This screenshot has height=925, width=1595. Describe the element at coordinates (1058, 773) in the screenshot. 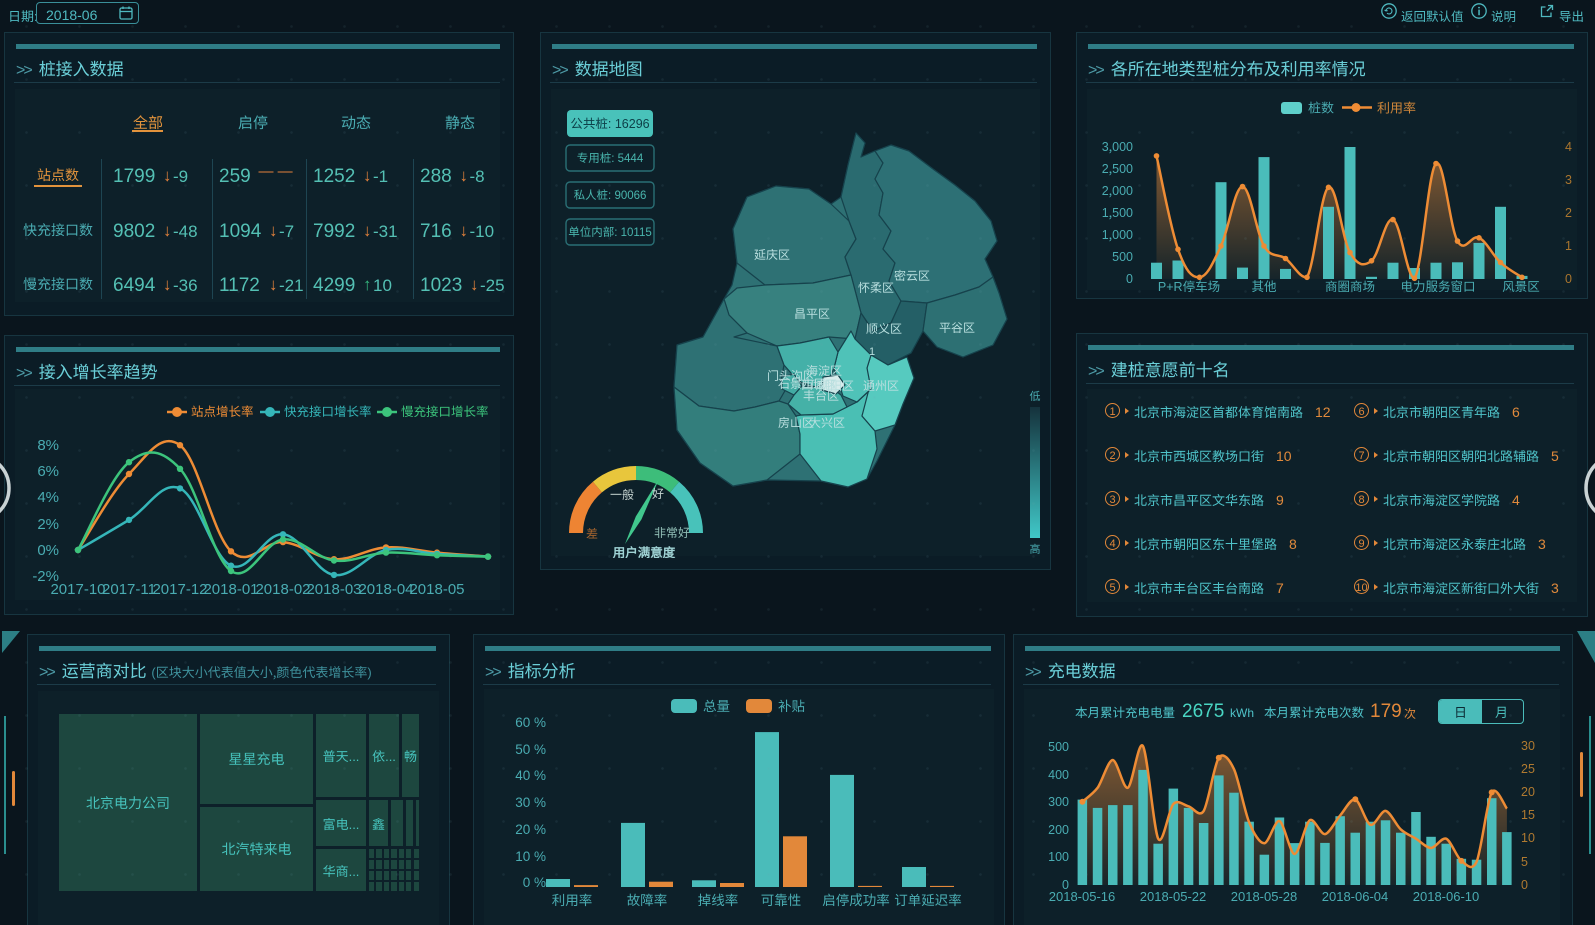

I see `svg-text: 400` at that location.